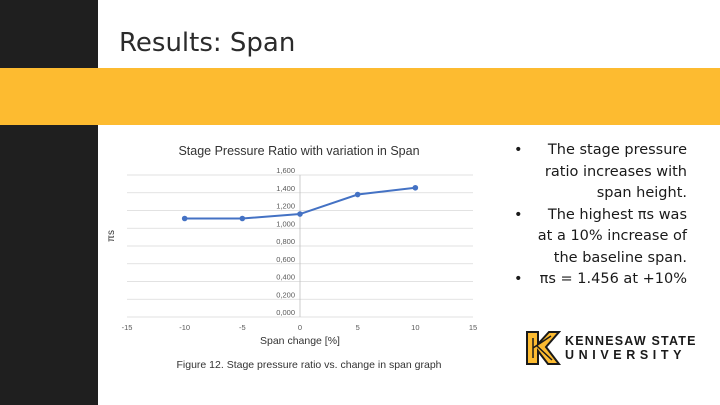 This screenshot has height=405, width=720. I want to click on chart-x-label: Span change [%], so click(300, 341).